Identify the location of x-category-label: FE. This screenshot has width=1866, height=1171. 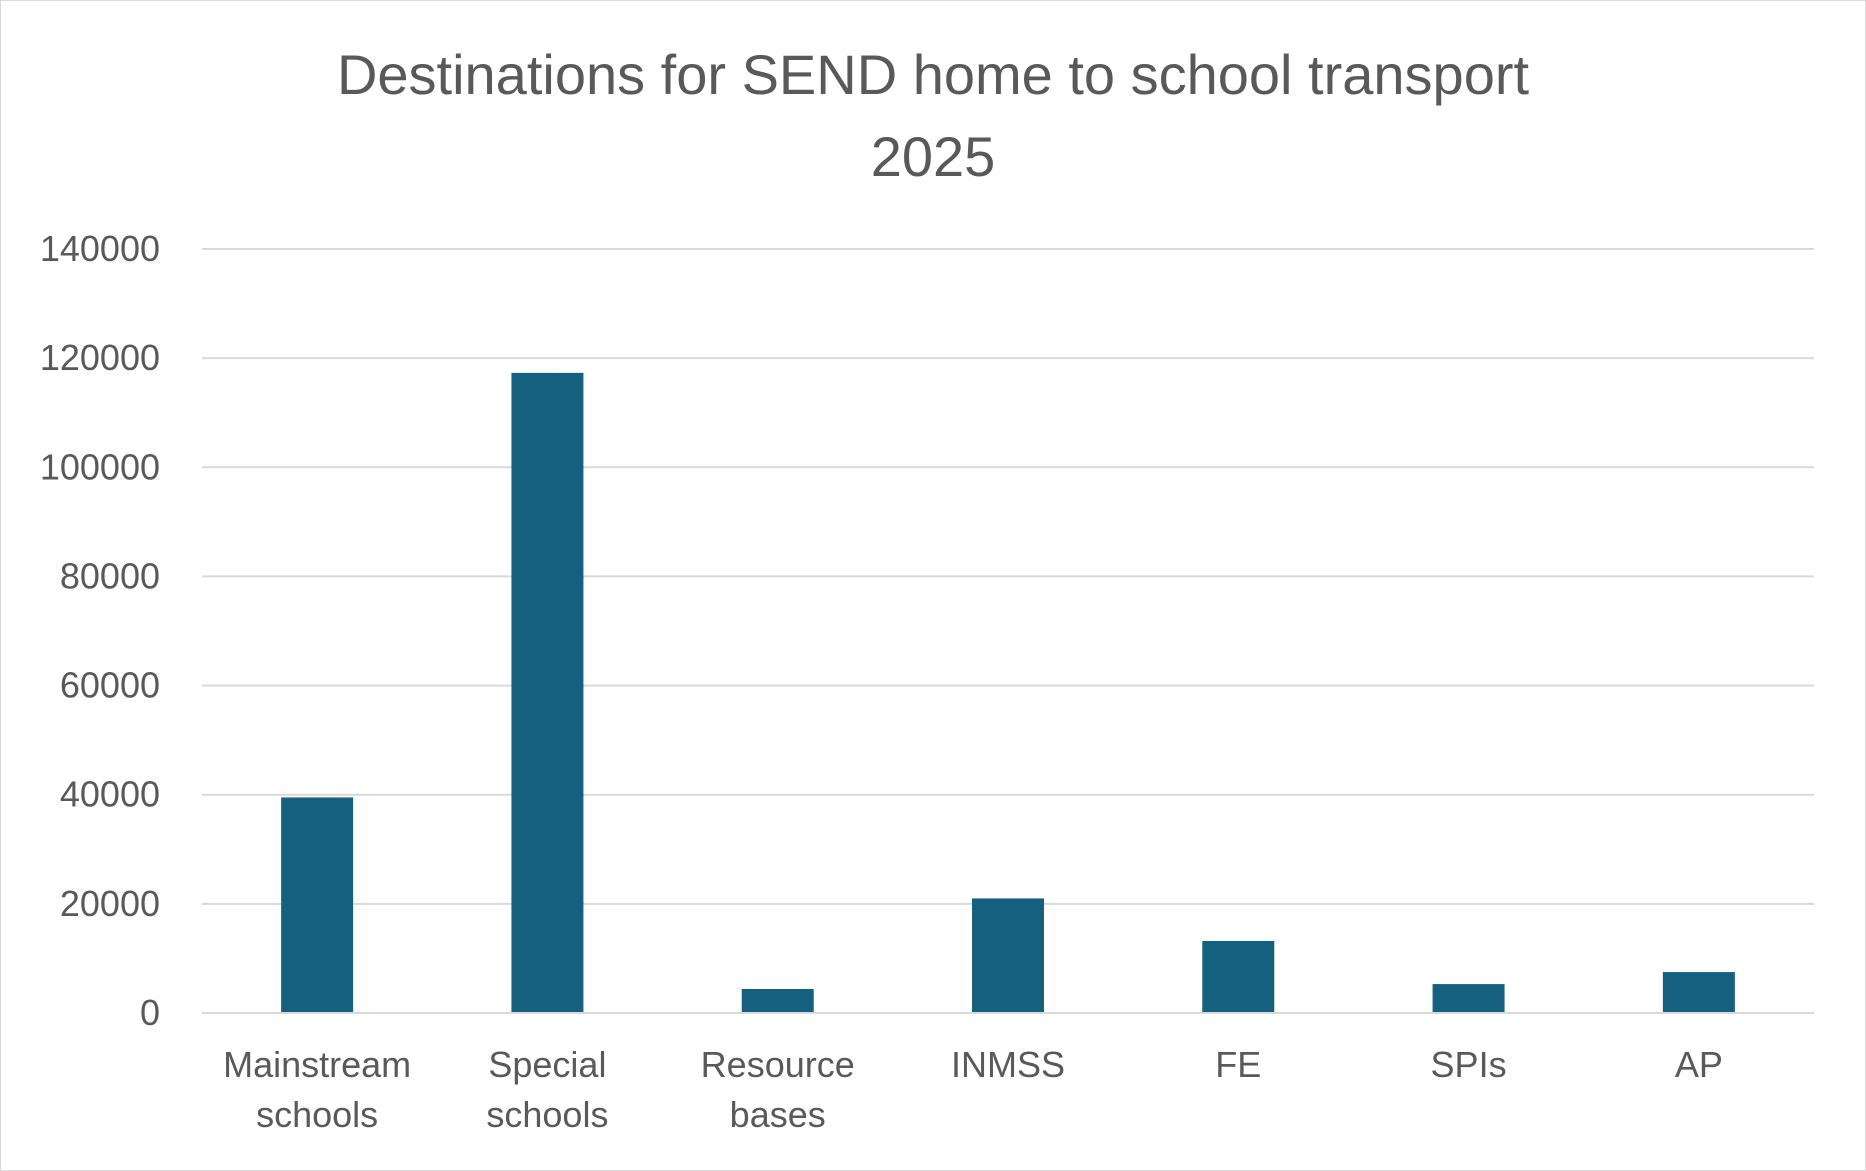
(1238, 1064).